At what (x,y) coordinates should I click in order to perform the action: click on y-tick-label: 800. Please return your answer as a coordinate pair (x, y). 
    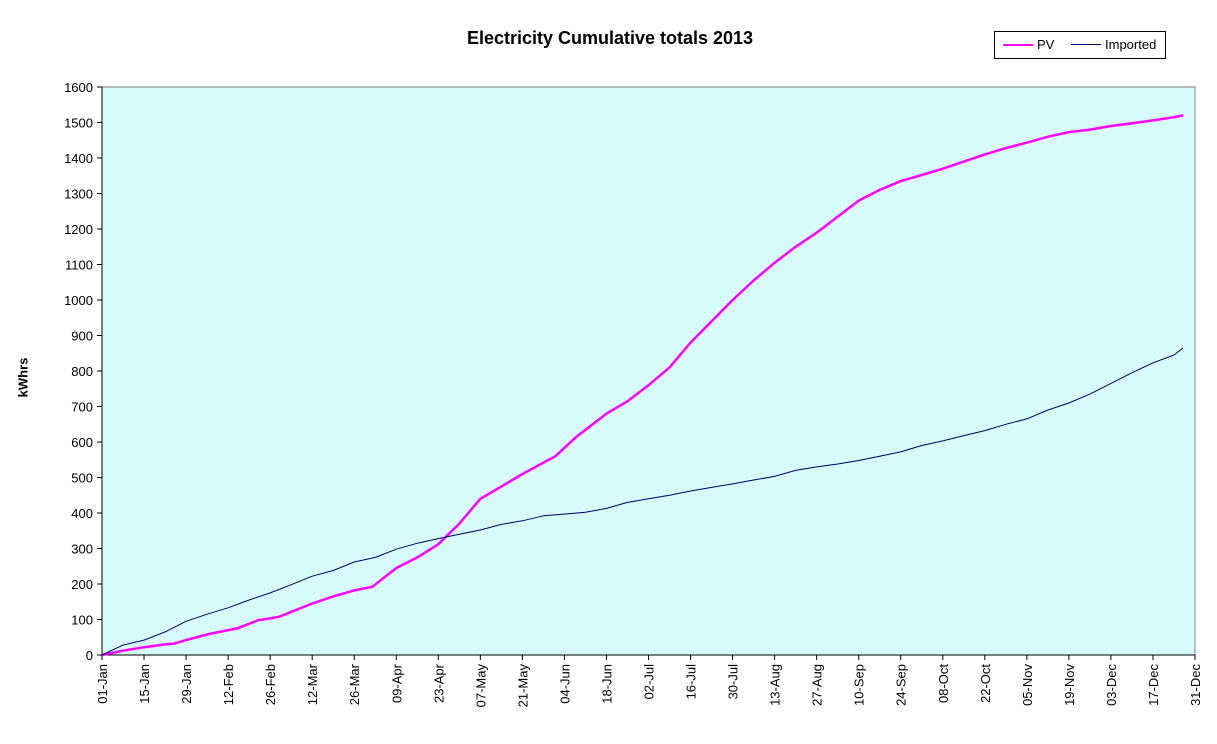
    Looking at the image, I should click on (82, 371).